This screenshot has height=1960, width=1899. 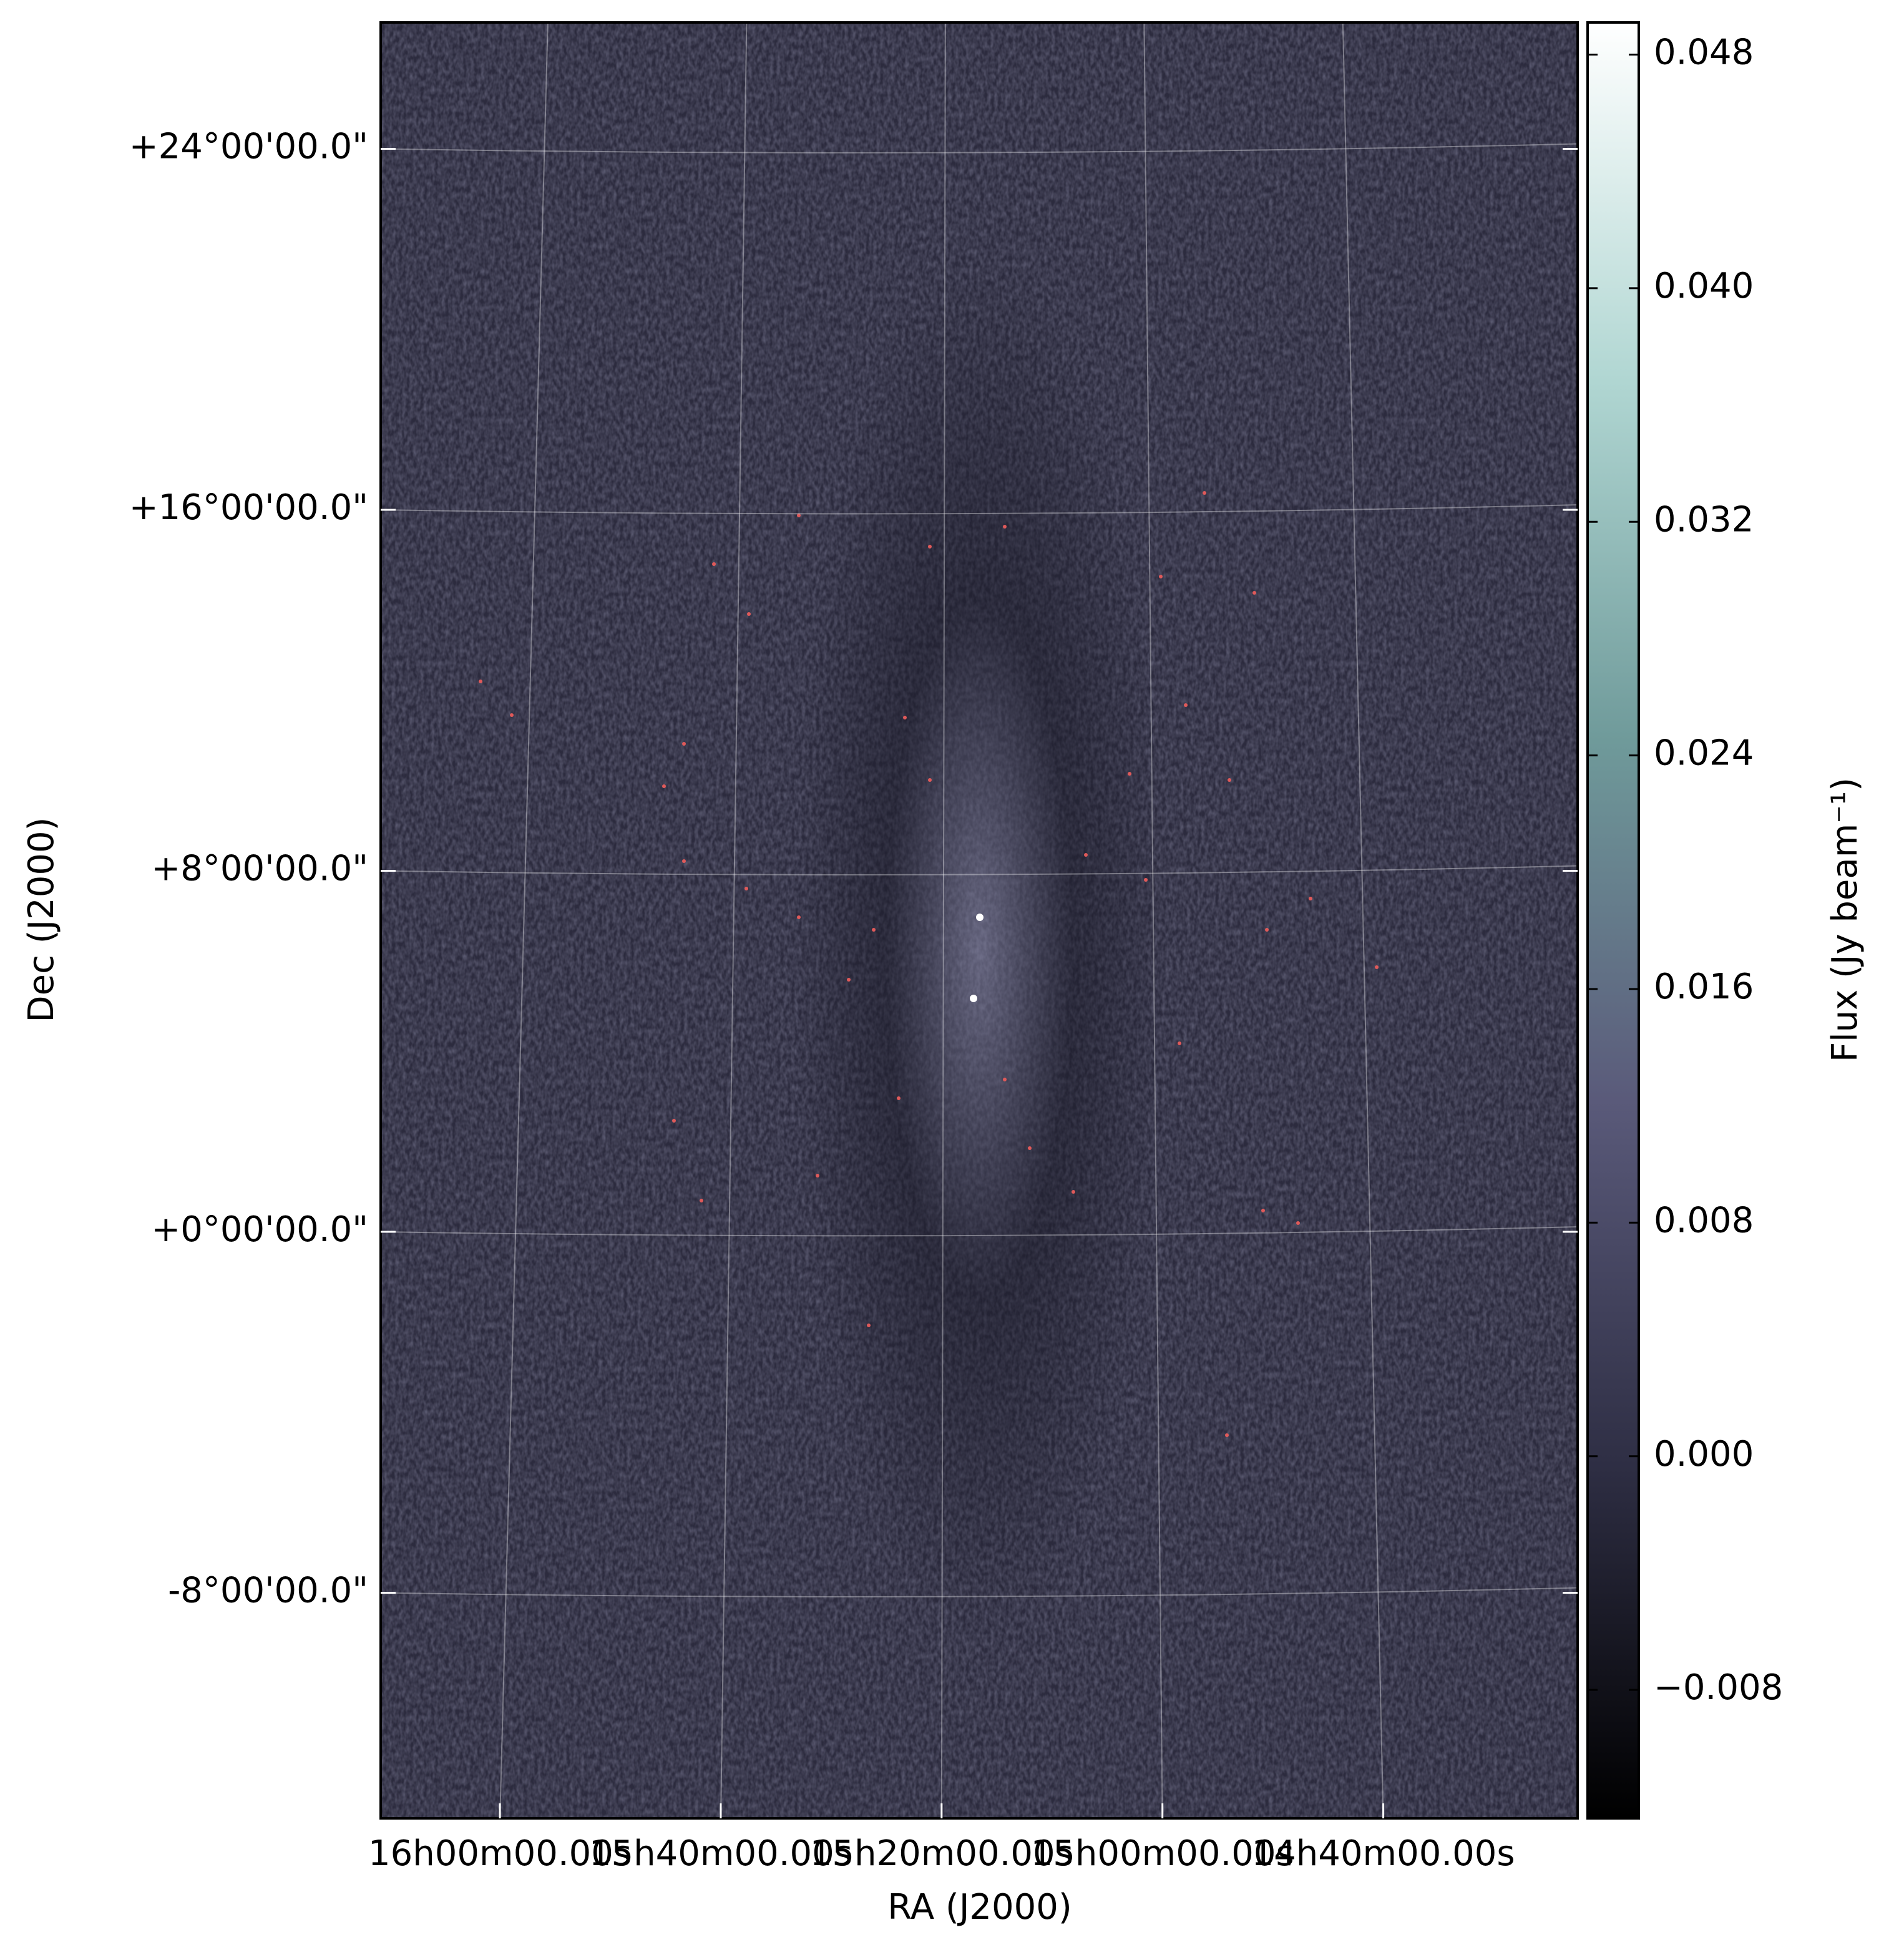 I want to click on y-tick-label: +0°00'00.0", so click(x=259, y=1229).